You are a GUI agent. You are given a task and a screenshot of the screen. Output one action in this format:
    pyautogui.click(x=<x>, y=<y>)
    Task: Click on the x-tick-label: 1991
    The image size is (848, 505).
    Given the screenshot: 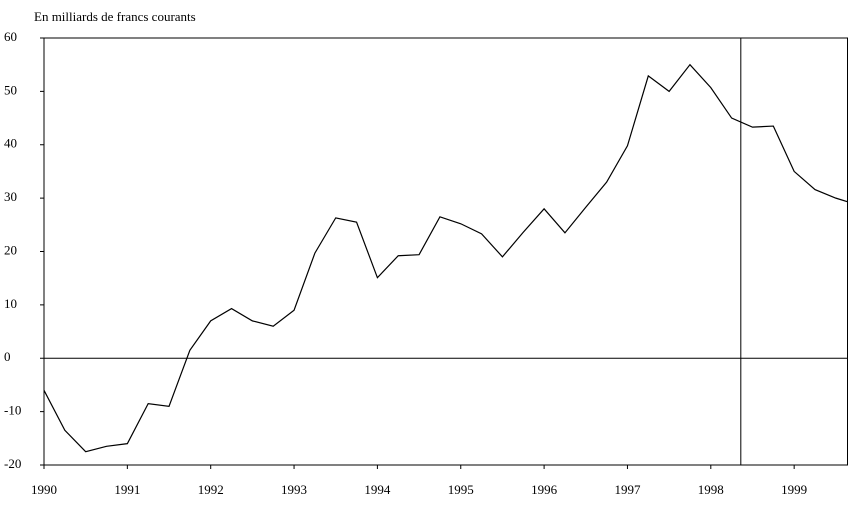 What is the action you would take?
    pyautogui.click(x=127, y=489)
    